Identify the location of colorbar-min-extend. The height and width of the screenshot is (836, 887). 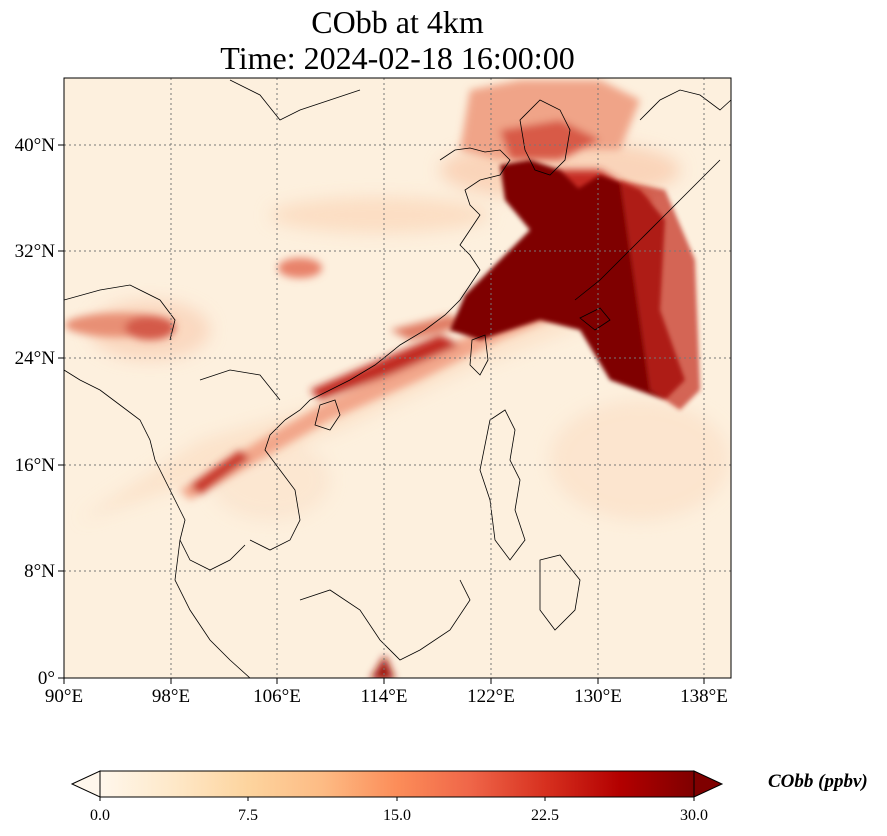
(85, 784).